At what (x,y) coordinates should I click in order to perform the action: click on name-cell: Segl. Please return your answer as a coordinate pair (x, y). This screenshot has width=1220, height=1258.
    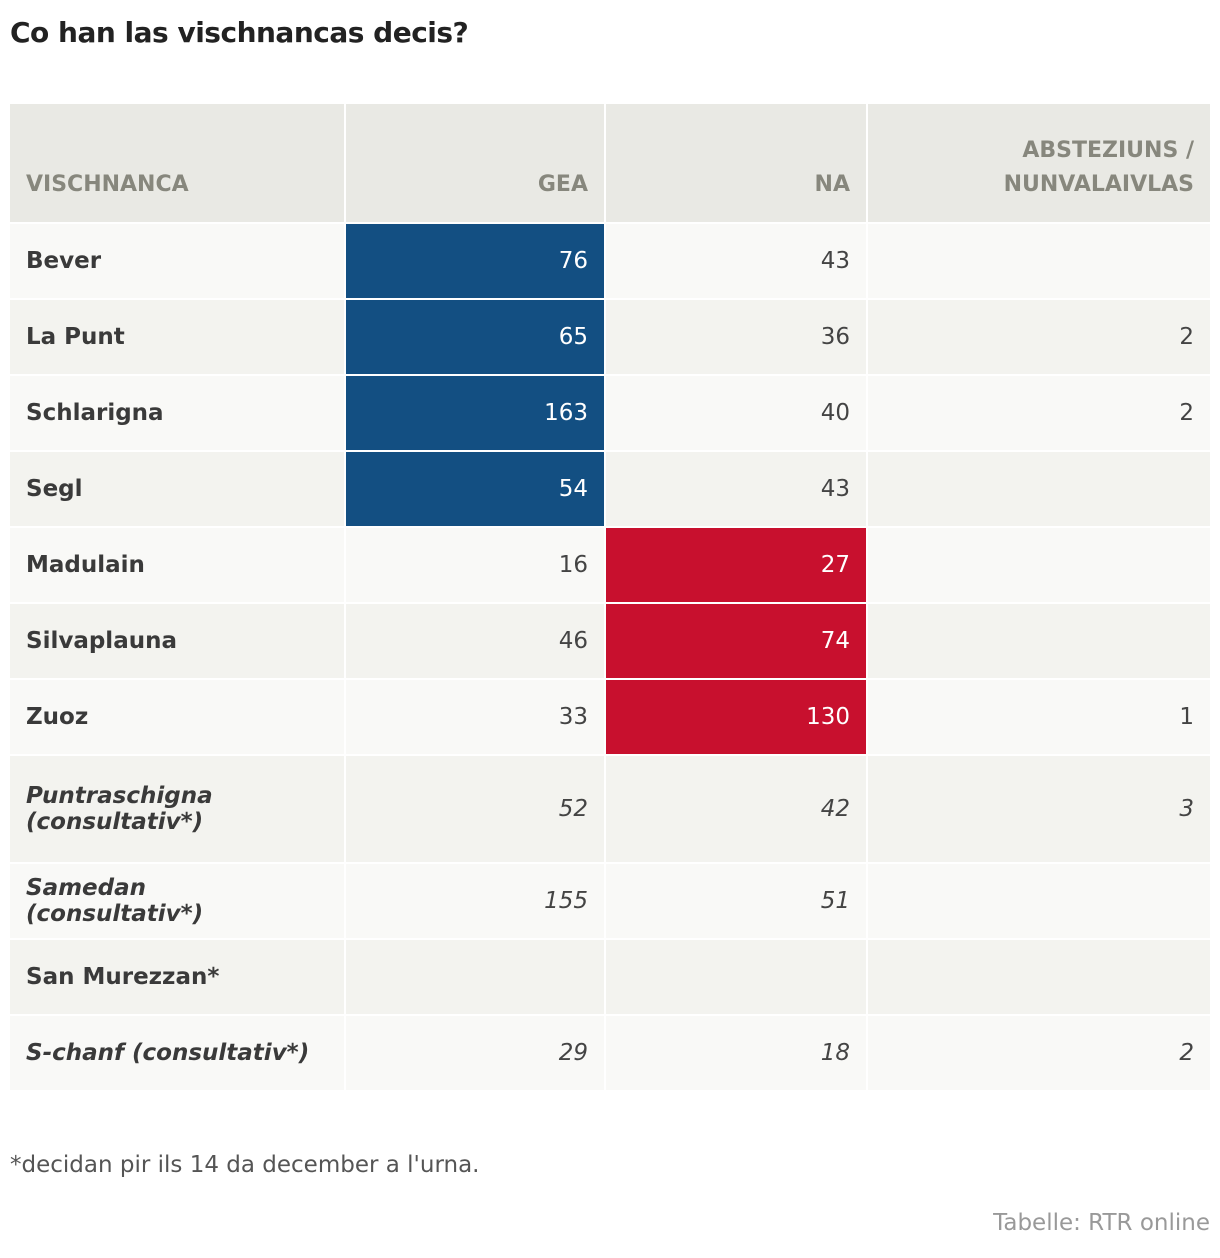
    Looking at the image, I should click on (178, 489).